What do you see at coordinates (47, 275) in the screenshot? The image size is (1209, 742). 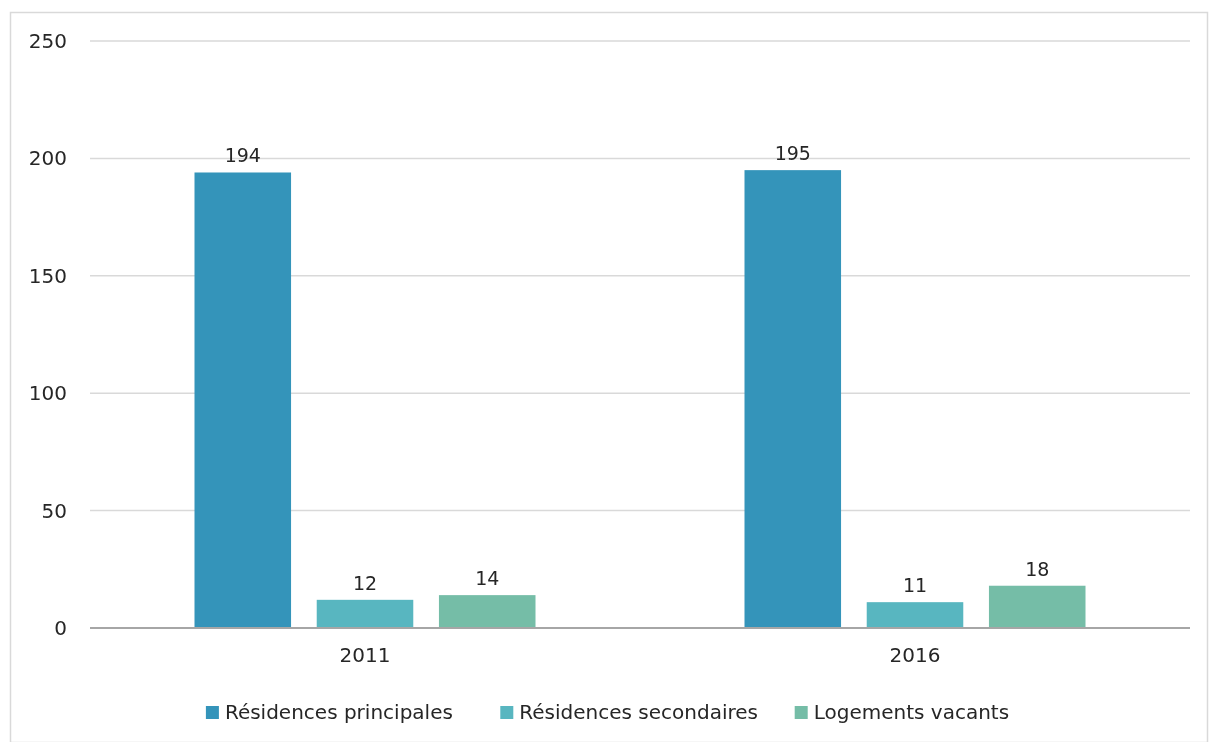 I see `y-tick-label: 150` at bounding box center [47, 275].